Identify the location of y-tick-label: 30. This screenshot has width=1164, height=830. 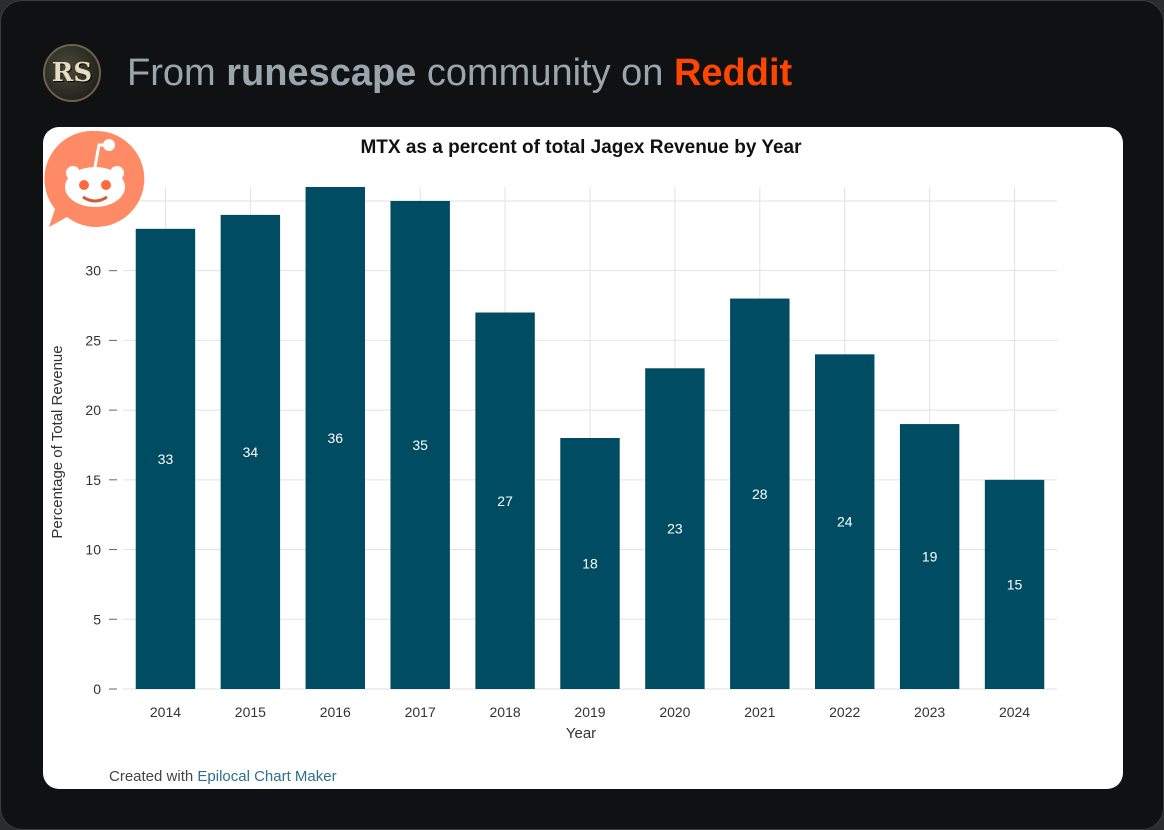
(93, 271).